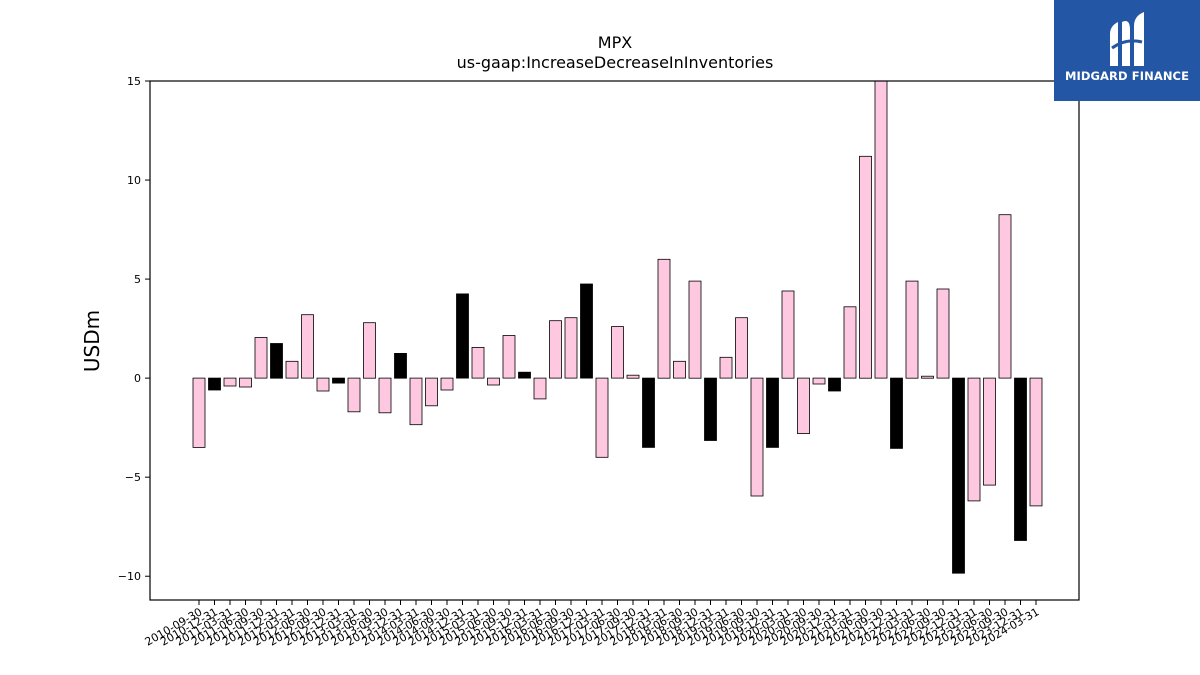  Describe the element at coordinates (134, 180) in the screenshot. I see `y-tick-label: 10` at that location.